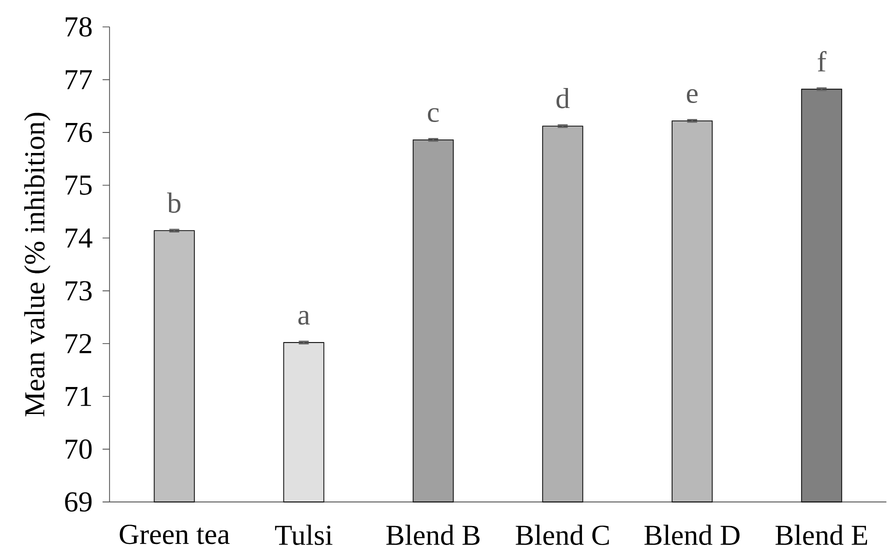 The height and width of the screenshot is (555, 896). I want to click on x-tick-label: Blend C, so click(562, 535).